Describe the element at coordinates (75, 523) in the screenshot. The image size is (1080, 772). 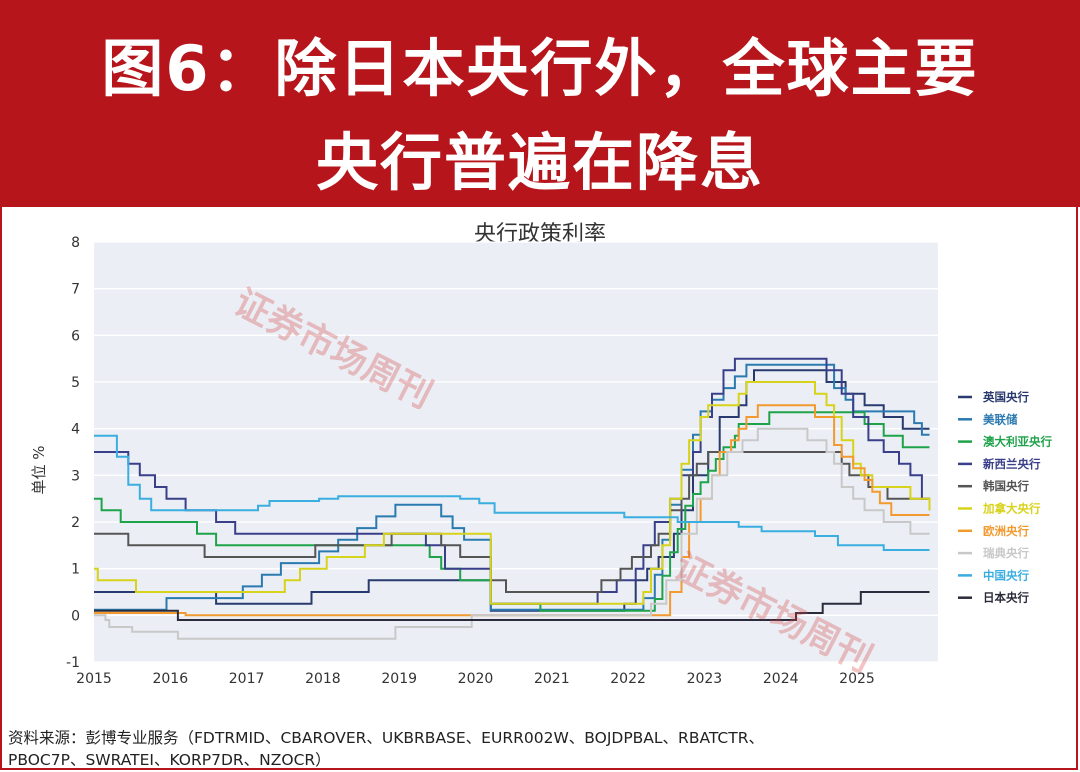
I see `y-tick-label: 2` at that location.